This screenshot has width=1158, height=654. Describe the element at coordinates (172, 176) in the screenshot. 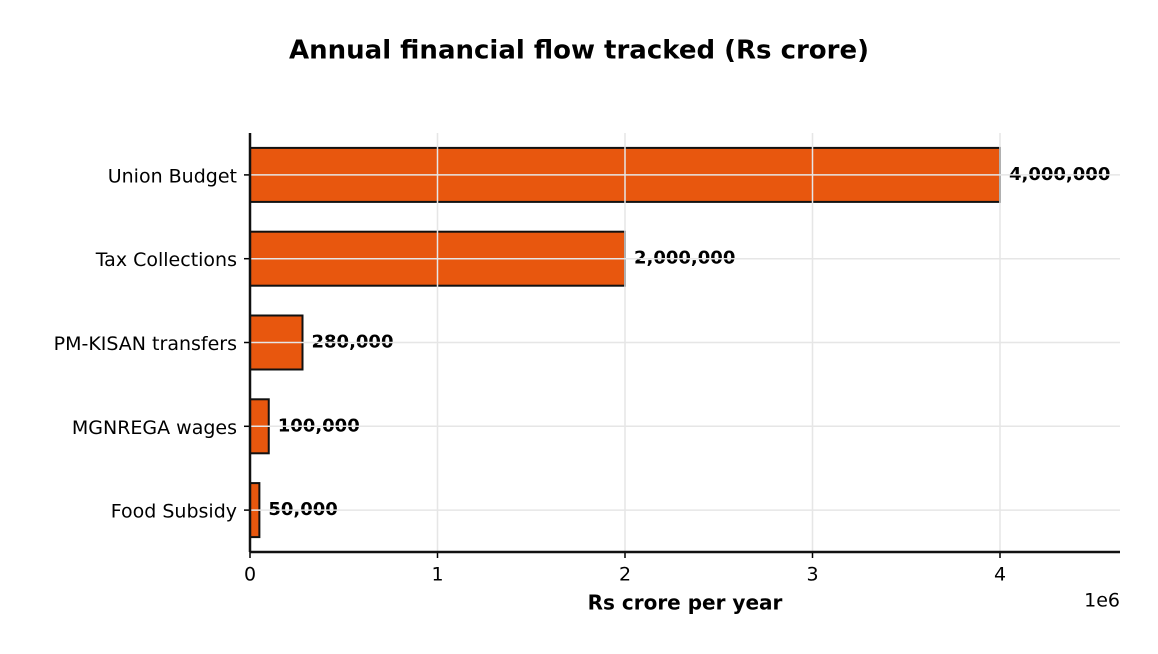

I see `y-tick-label: Union Budget` at that location.